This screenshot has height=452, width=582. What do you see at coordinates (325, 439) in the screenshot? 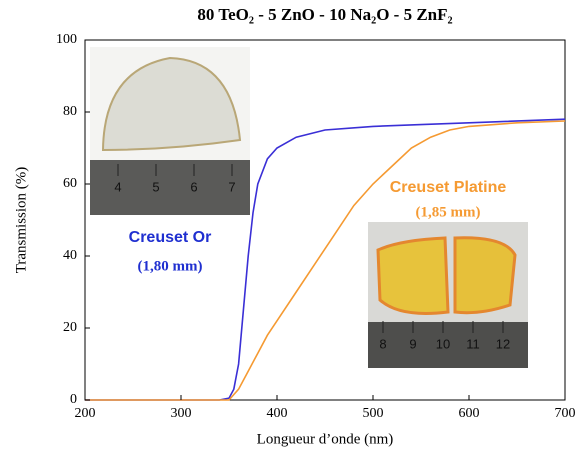
I see `x-axis-label: Longueur d’onde (nm)` at bounding box center [325, 439].